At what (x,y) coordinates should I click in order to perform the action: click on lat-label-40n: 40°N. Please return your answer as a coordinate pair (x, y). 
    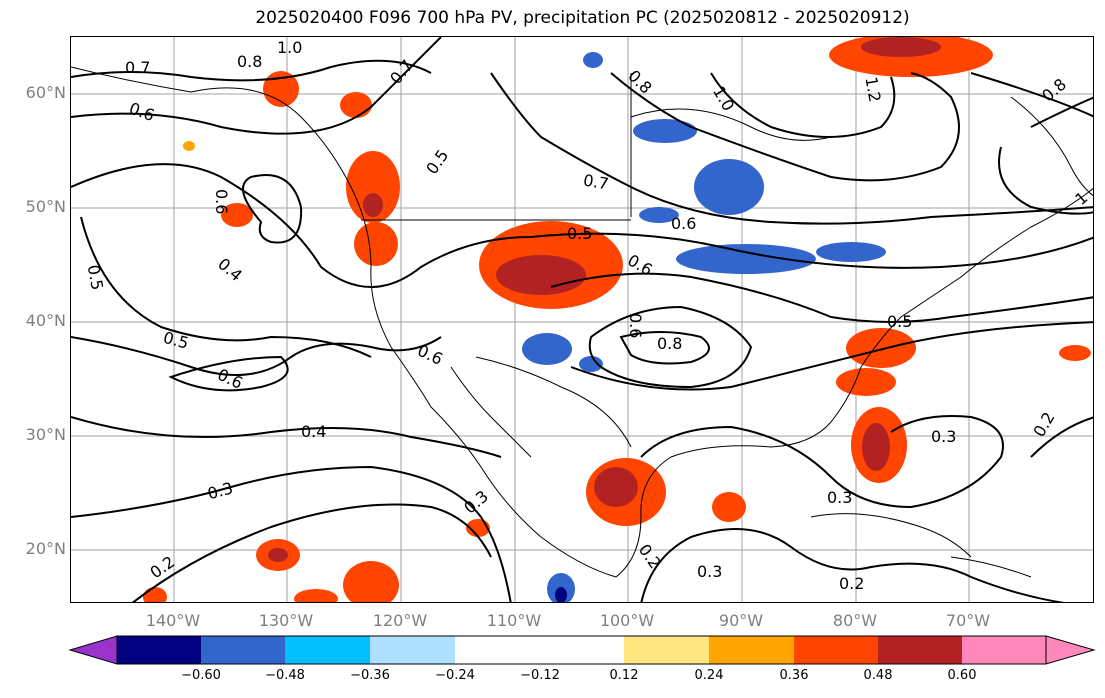
    Looking at the image, I should click on (45, 320).